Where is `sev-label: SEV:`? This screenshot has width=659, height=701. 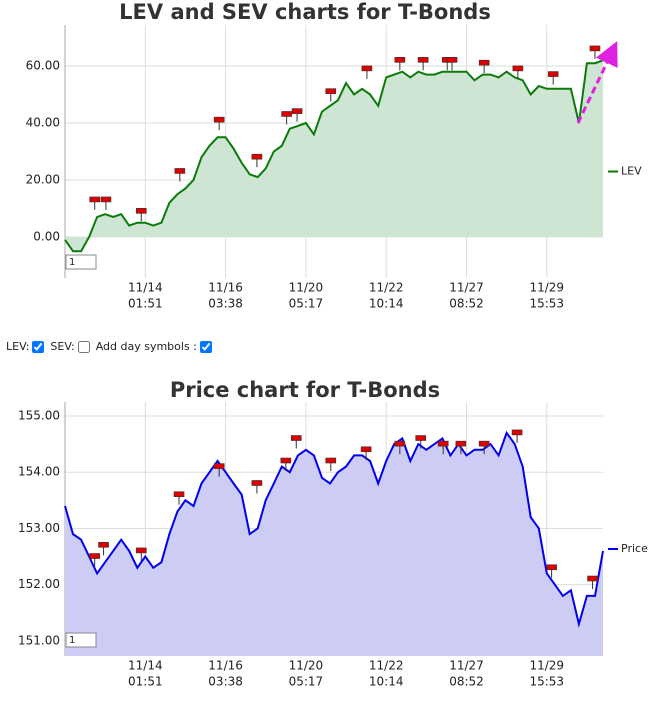
sev-label: SEV: is located at coordinates (62, 346).